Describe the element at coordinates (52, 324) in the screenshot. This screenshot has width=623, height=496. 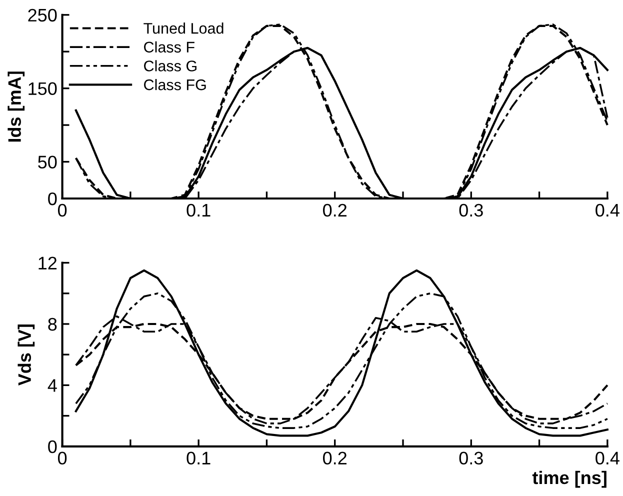
I see `y-tick-label: 8` at that location.